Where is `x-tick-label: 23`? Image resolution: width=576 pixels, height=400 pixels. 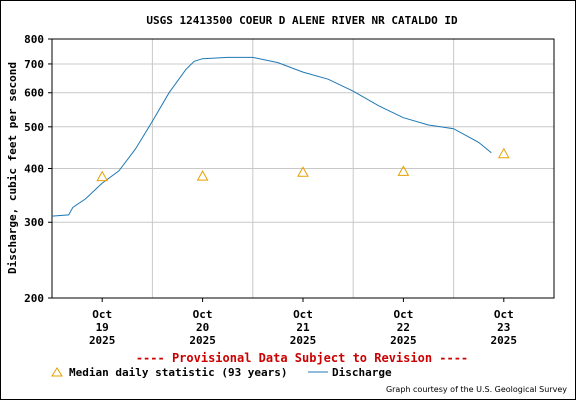 x-tick-label: 23 is located at coordinates (503, 327).